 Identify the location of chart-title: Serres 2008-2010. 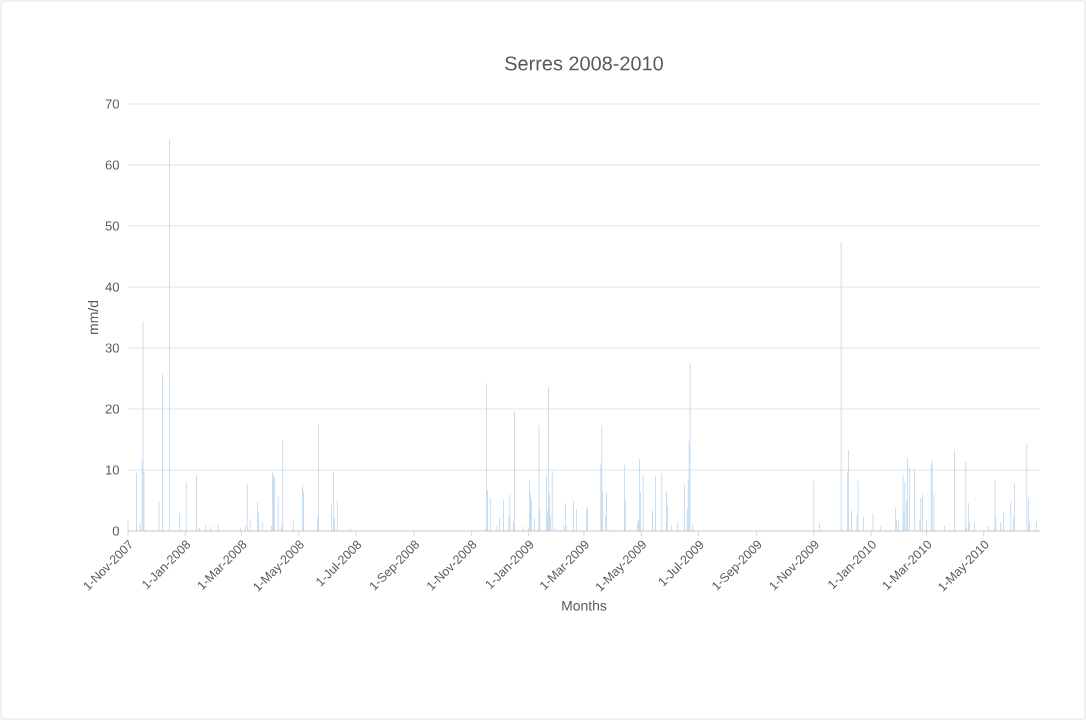
(584, 63).